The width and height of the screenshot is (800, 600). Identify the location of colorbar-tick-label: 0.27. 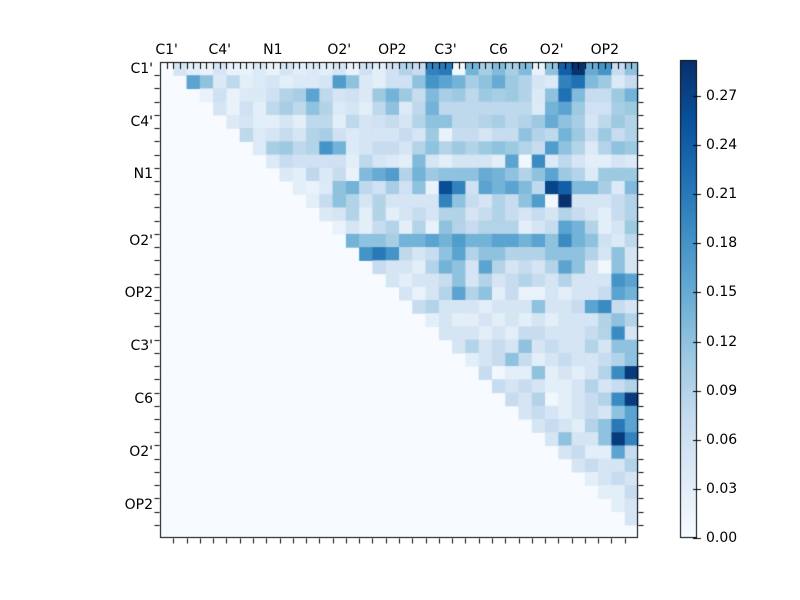
(722, 96).